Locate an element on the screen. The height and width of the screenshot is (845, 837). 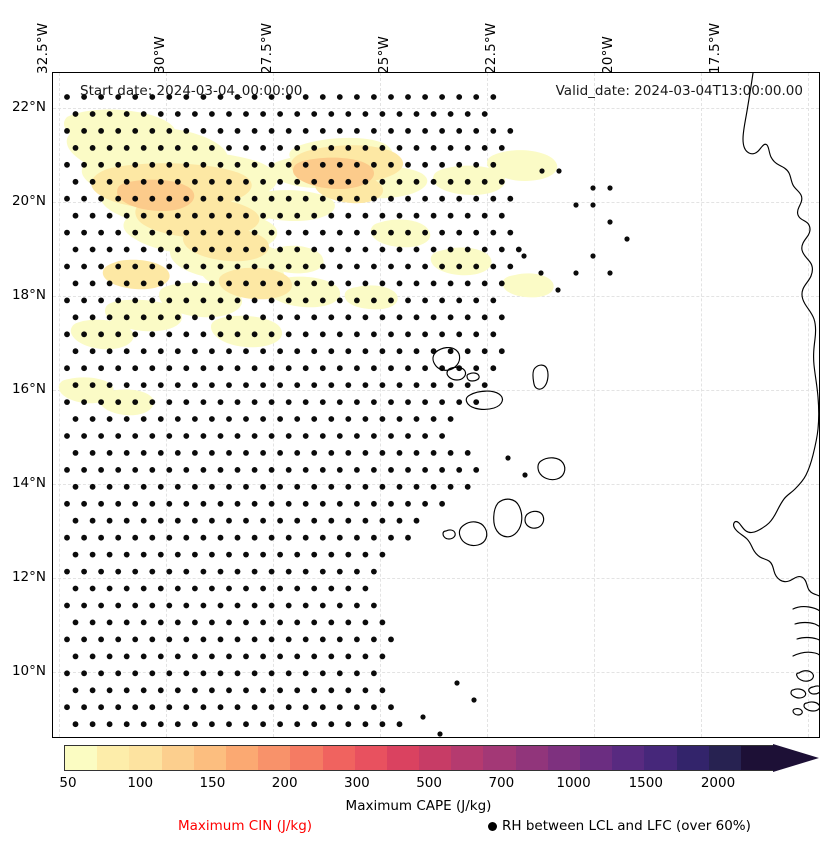
x-tick-label: 27.5°W is located at coordinates (267, 48).